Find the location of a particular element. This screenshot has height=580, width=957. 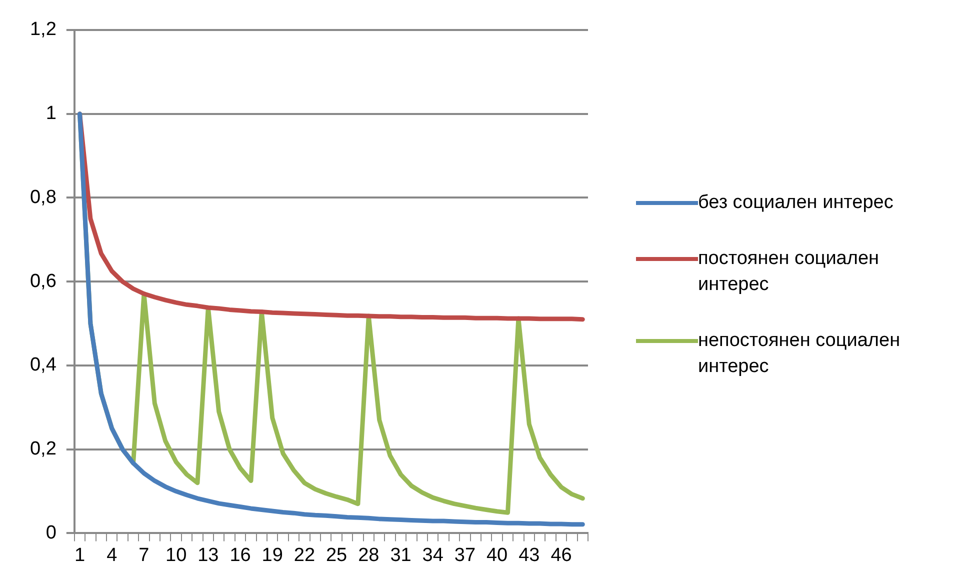

x-tick-label: 16 is located at coordinates (240, 555).